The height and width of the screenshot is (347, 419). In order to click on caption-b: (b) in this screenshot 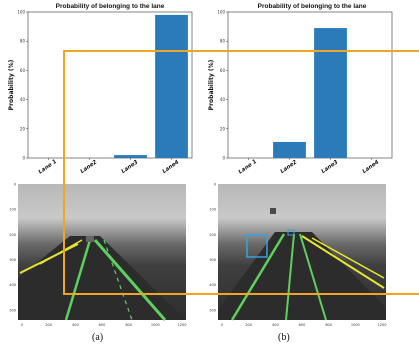, I will do `click(284, 337)`.